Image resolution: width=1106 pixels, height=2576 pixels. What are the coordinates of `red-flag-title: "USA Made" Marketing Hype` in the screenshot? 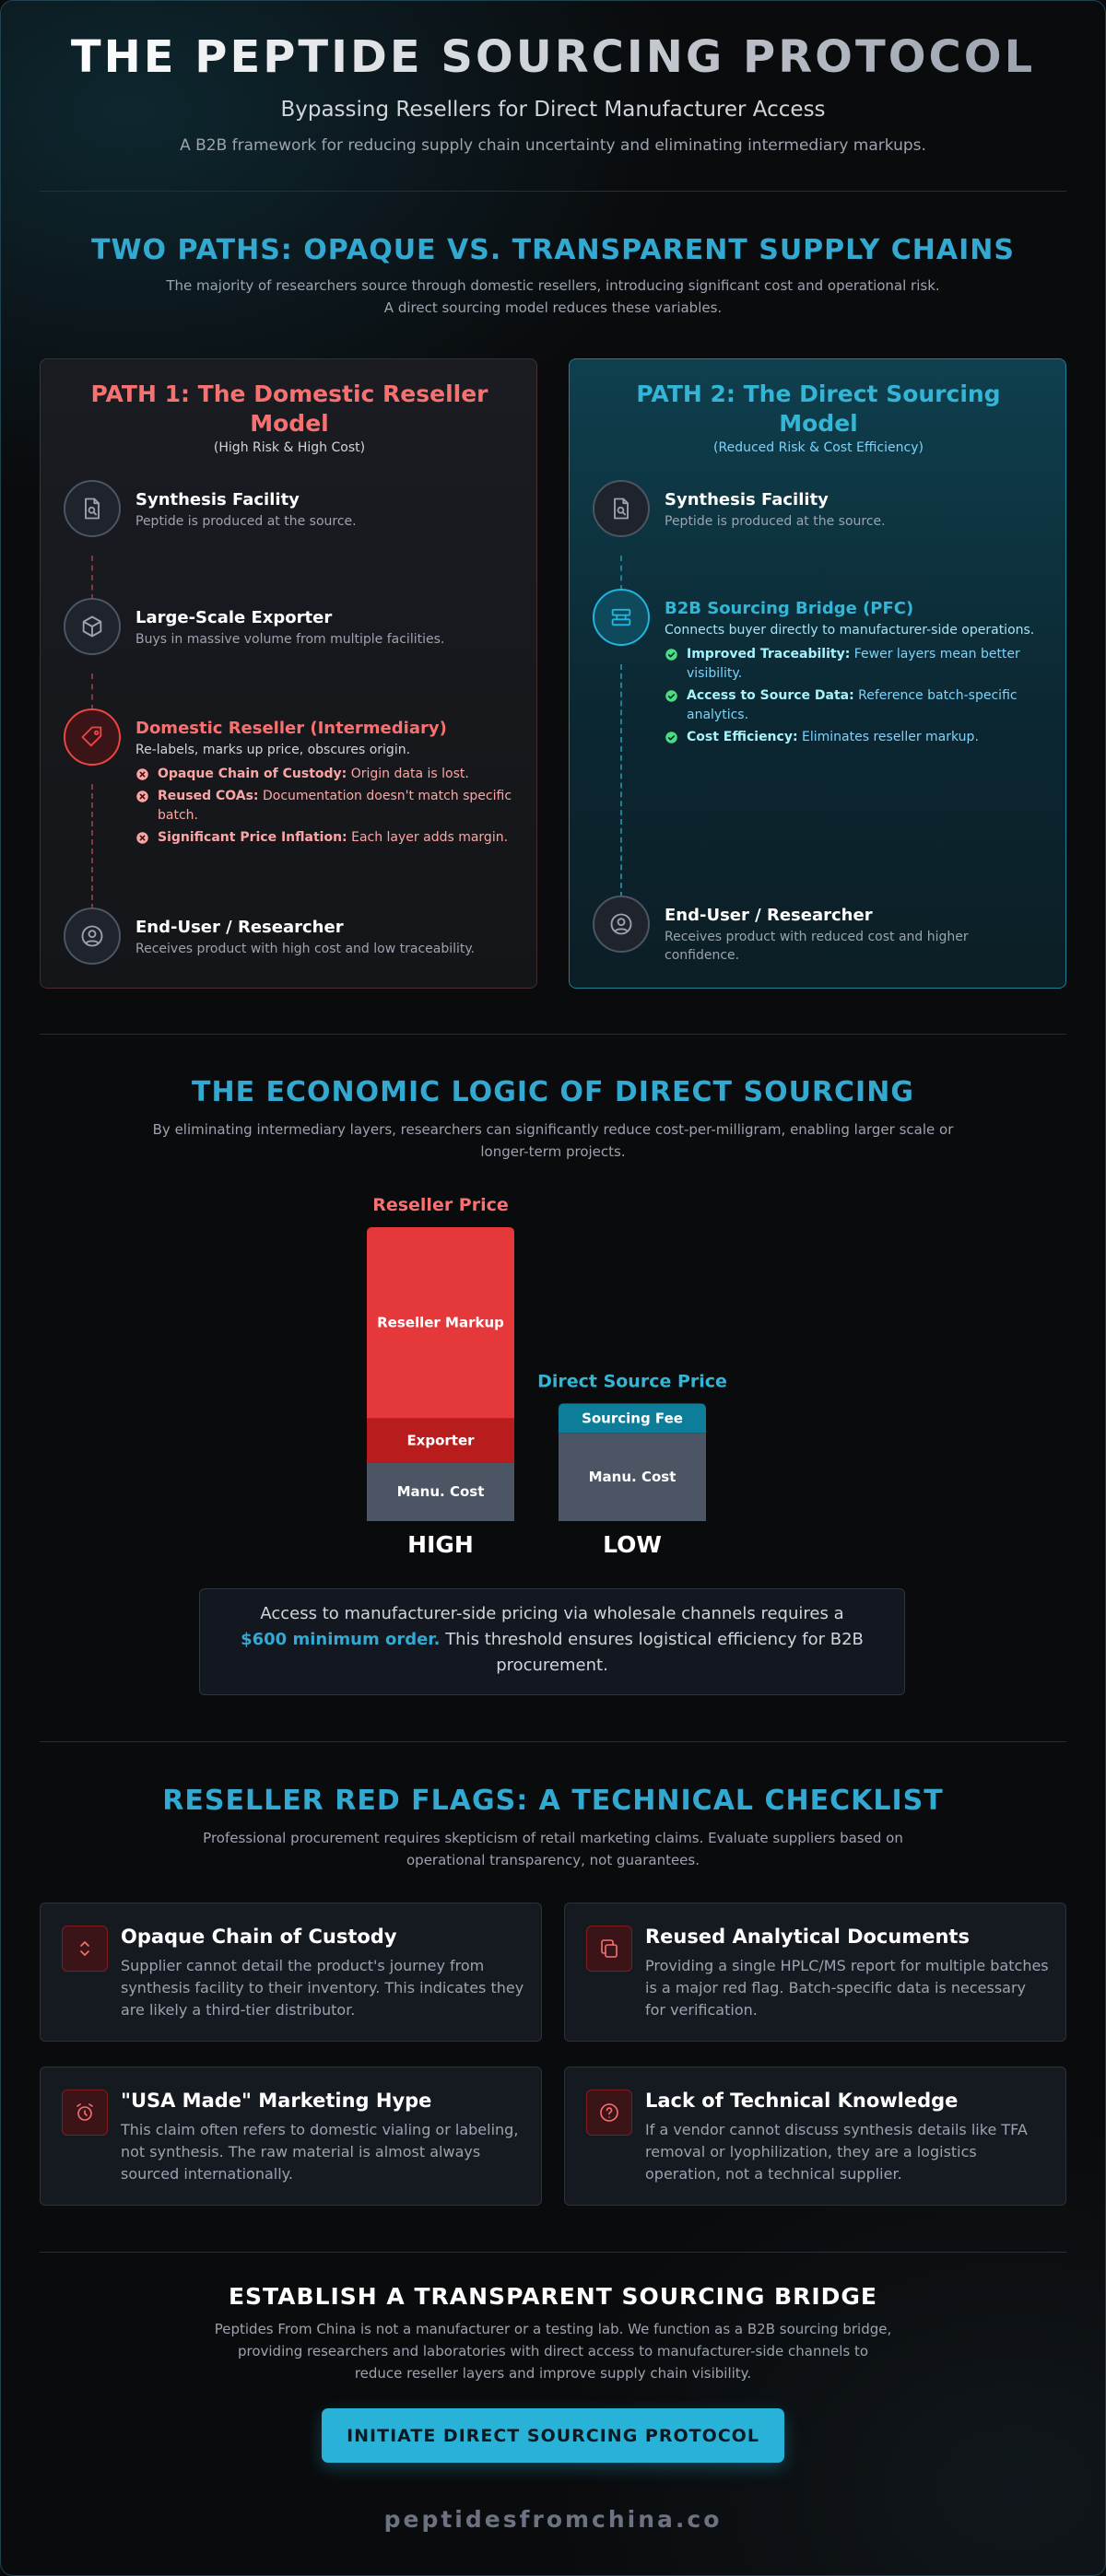 It's located at (276, 2101).